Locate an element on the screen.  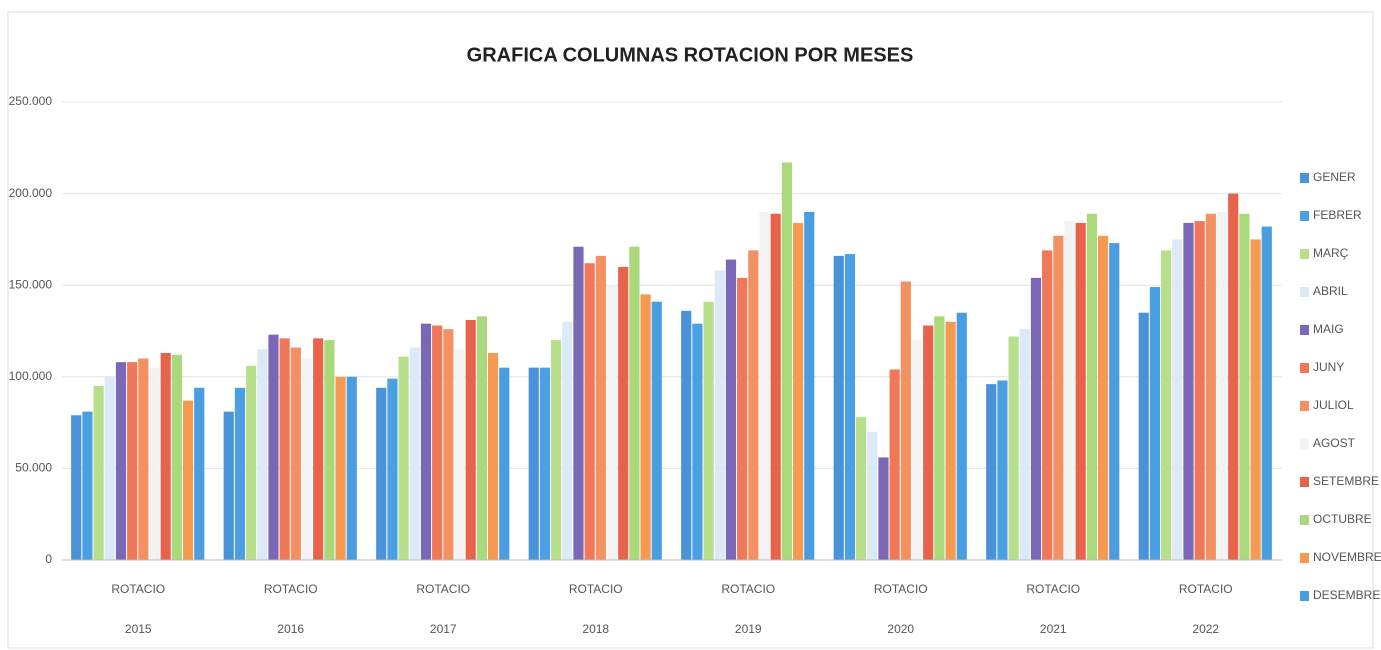
legend-label: ABRIL is located at coordinates (1330, 291).